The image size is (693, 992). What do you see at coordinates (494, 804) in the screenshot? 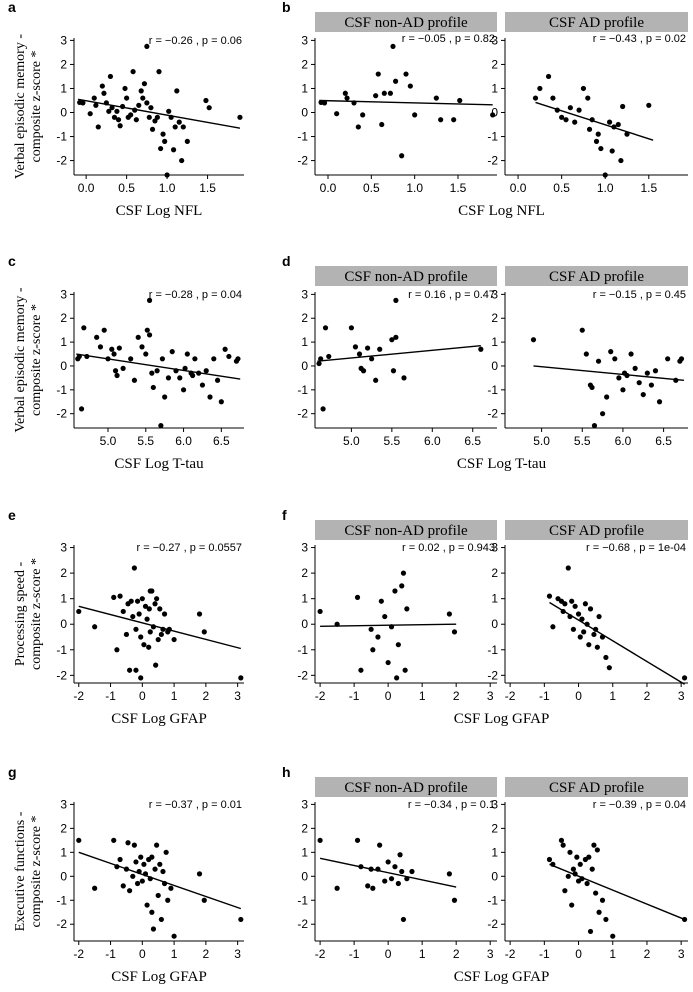
I see `h2-y-tick-label: 3` at bounding box center [494, 804].